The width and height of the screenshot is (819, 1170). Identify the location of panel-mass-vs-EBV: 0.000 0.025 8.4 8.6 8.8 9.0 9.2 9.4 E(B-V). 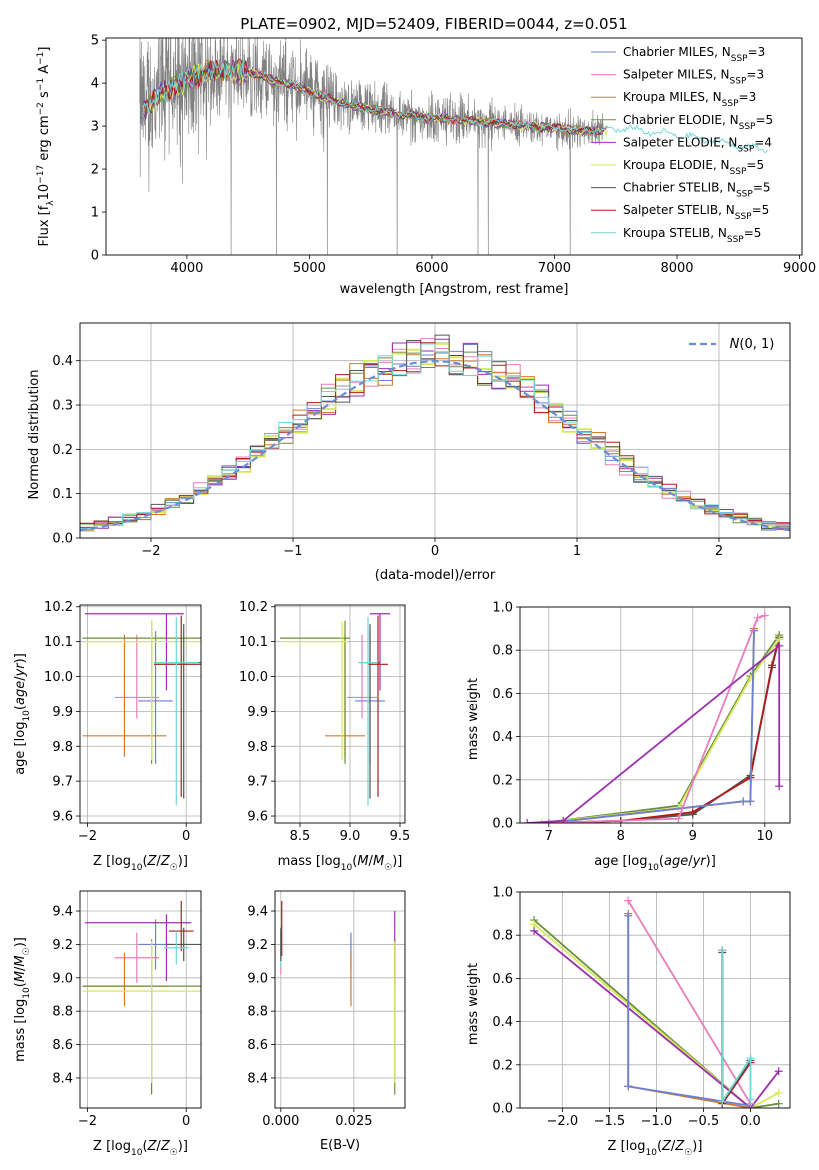
(326, 1021).